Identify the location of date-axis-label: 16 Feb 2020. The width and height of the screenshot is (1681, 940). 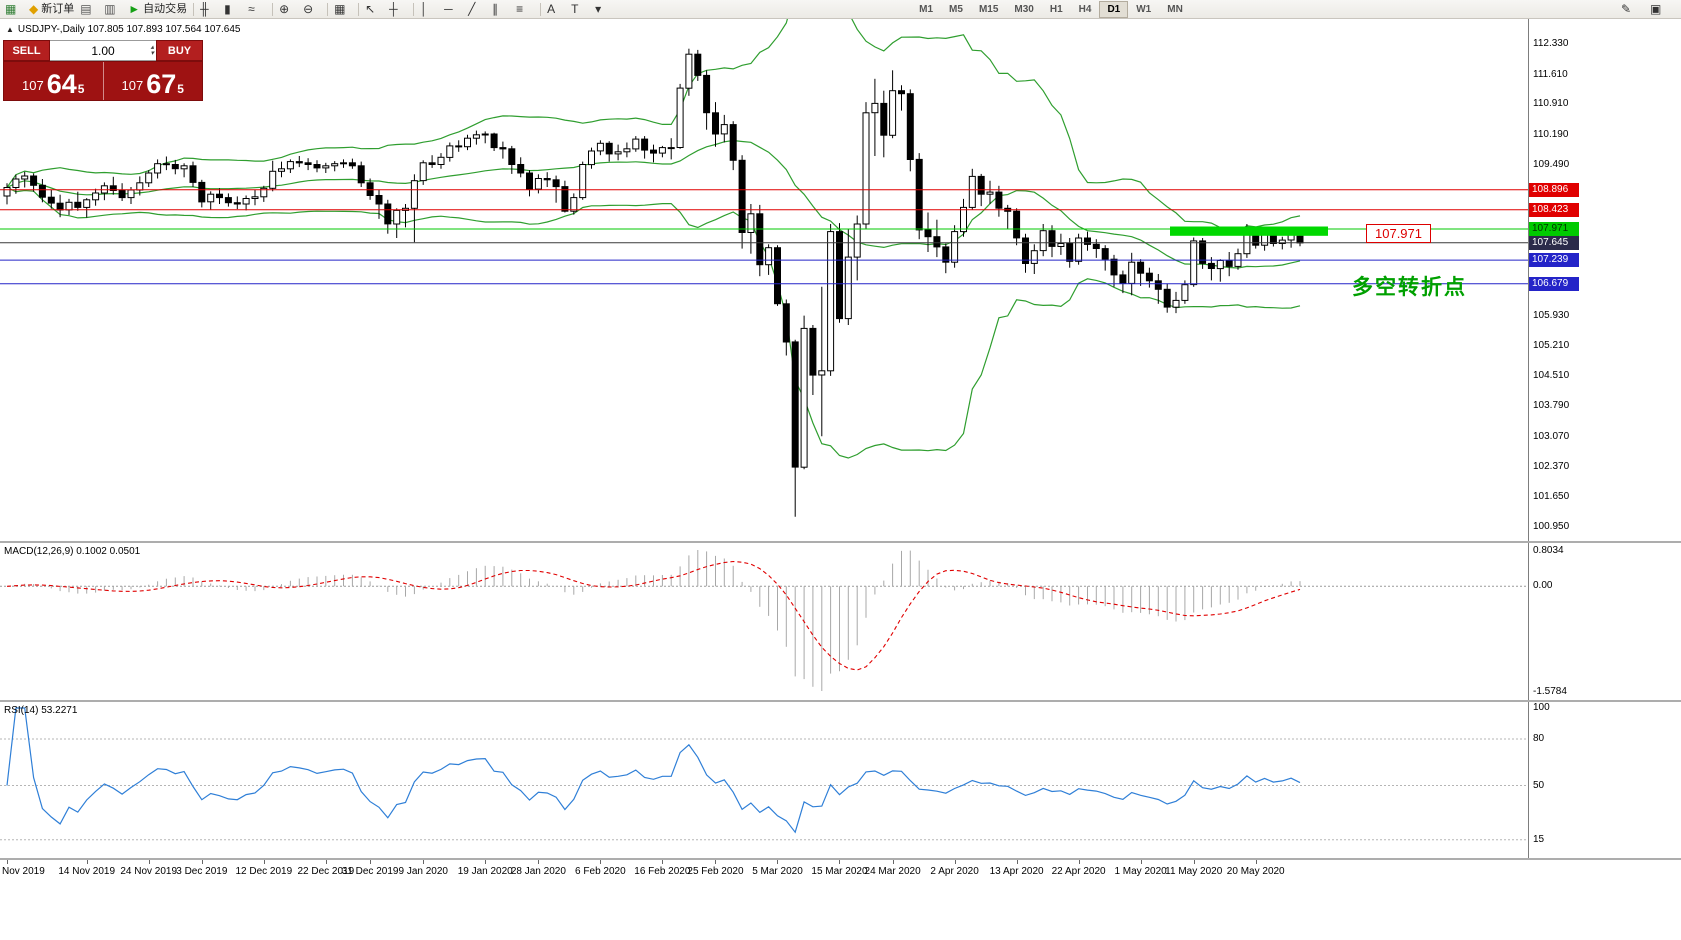
(662, 871).